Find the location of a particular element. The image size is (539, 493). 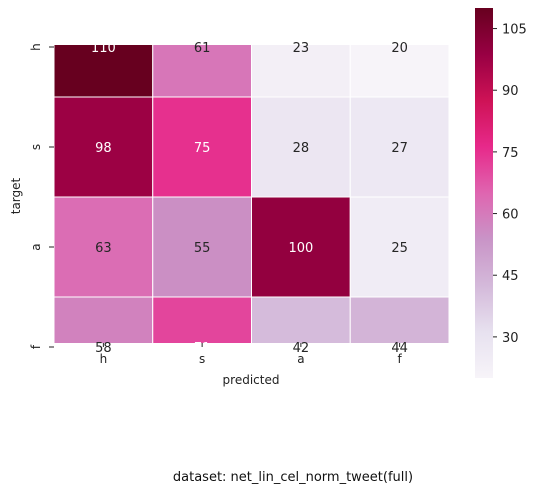

colorbar-tick-label: 75 is located at coordinates (510, 153).